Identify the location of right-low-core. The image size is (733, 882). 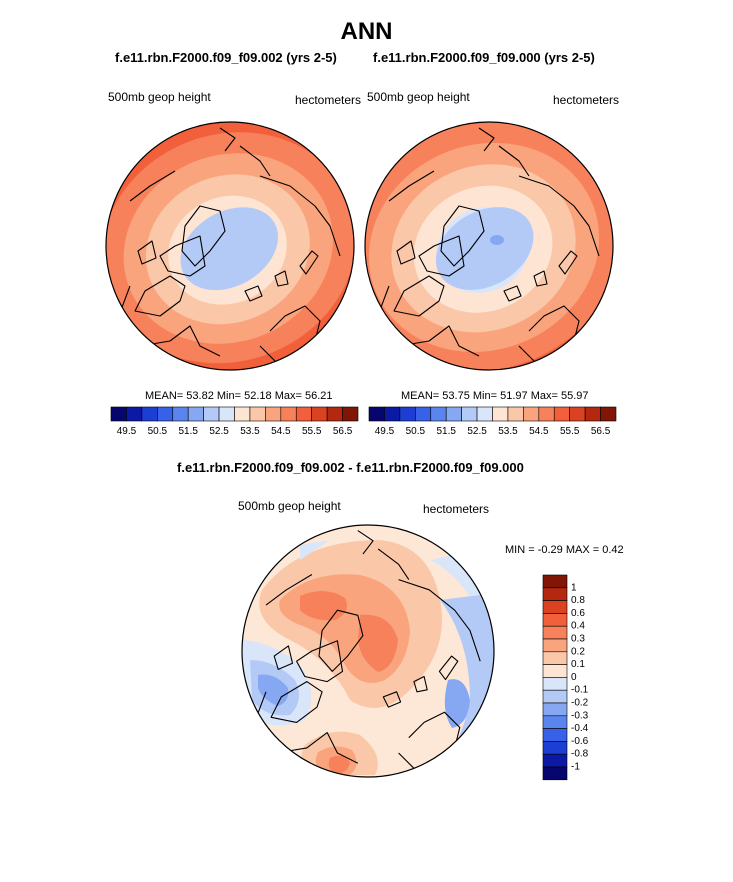
(497, 240).